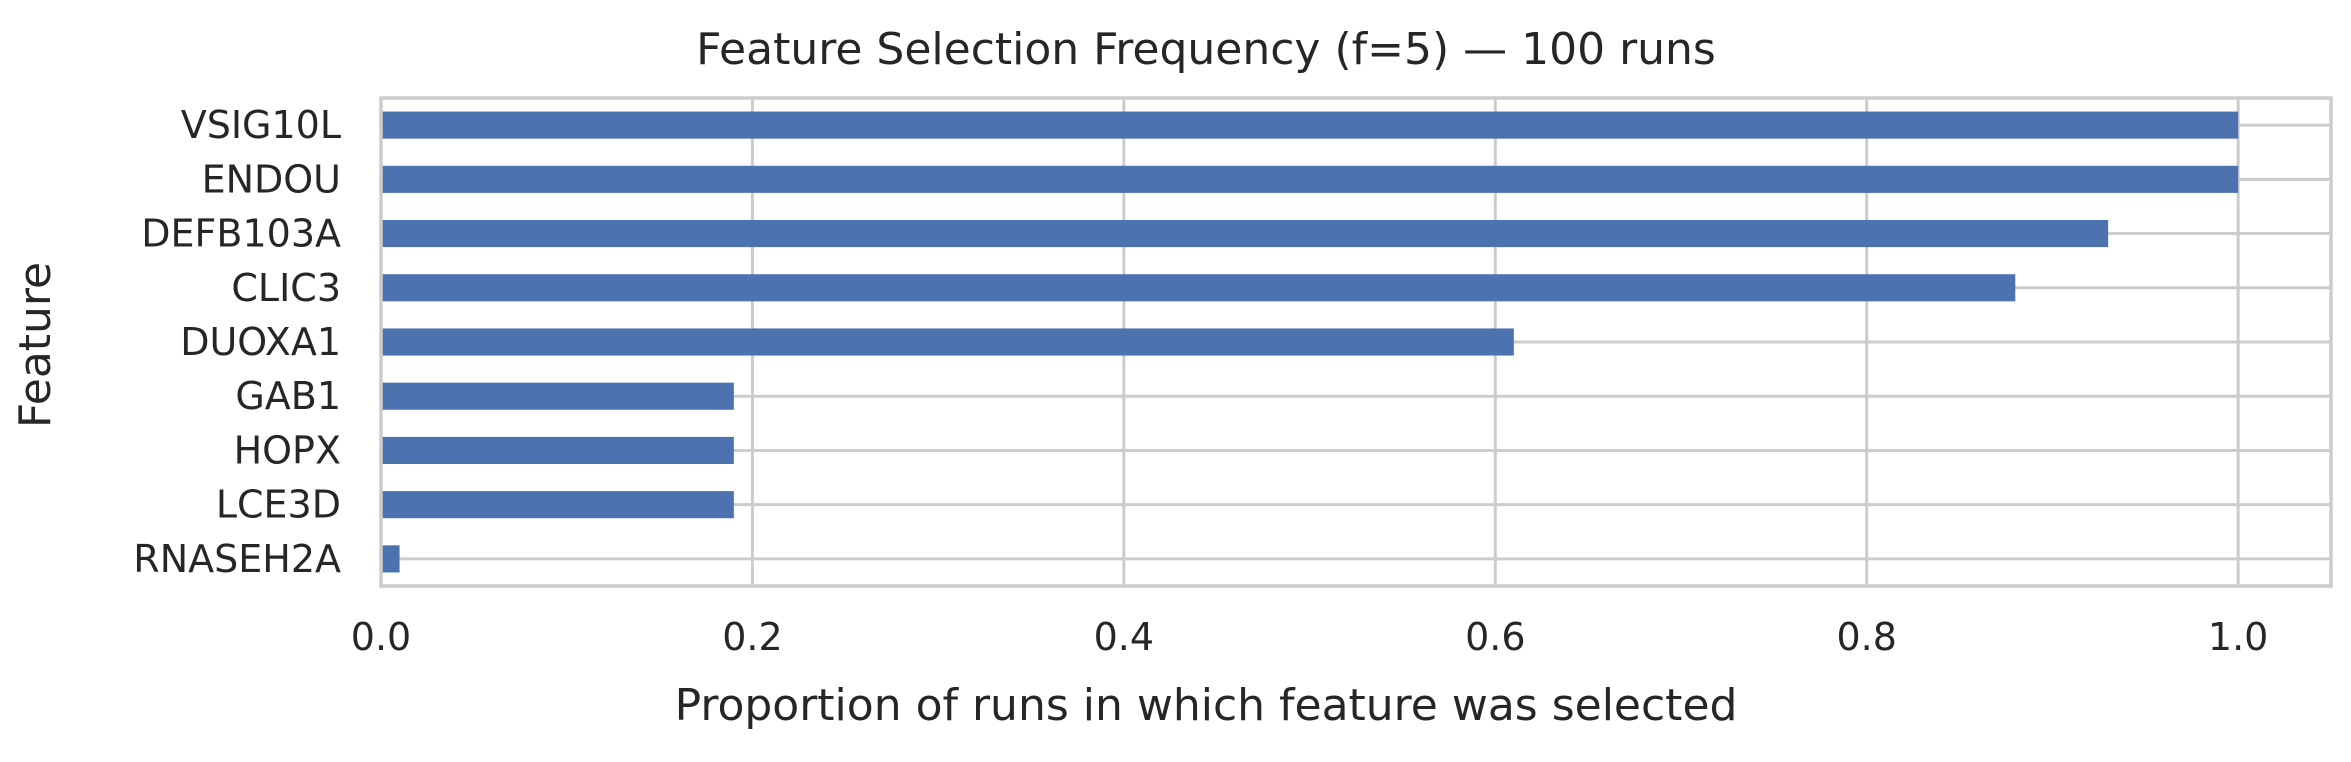  I want to click on x-tick-label: 0.0, so click(381, 637).